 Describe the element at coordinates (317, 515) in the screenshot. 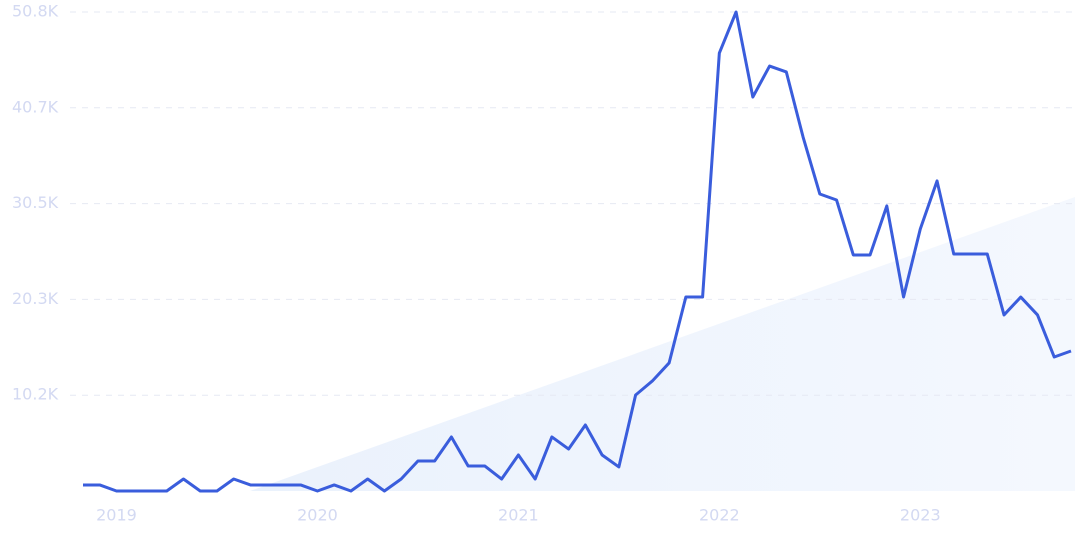

I see `x-tick-label: 2020` at that location.